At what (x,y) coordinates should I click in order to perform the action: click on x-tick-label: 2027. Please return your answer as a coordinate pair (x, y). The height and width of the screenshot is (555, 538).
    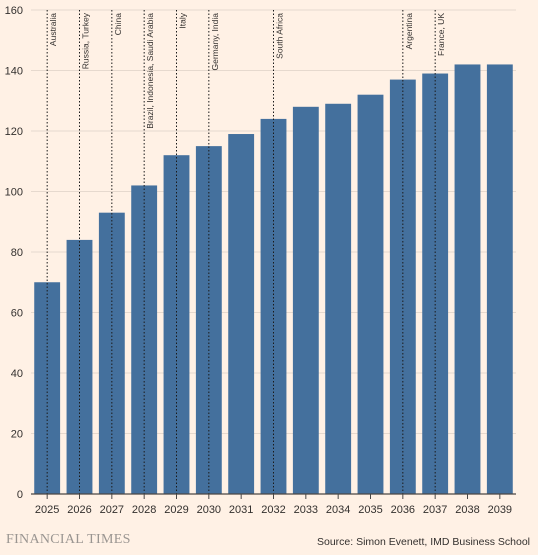
    Looking at the image, I should click on (112, 510).